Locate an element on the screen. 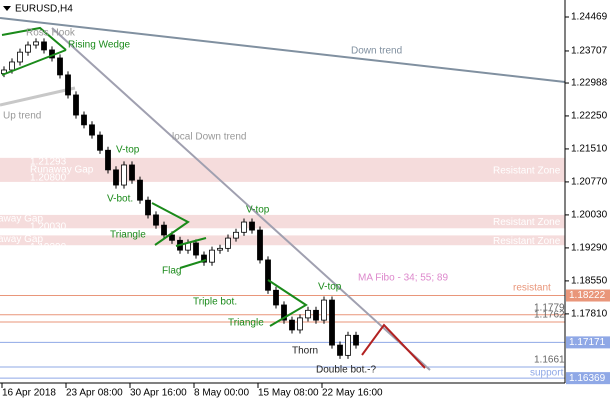  price-label: 1.17171 is located at coordinates (587, 342).